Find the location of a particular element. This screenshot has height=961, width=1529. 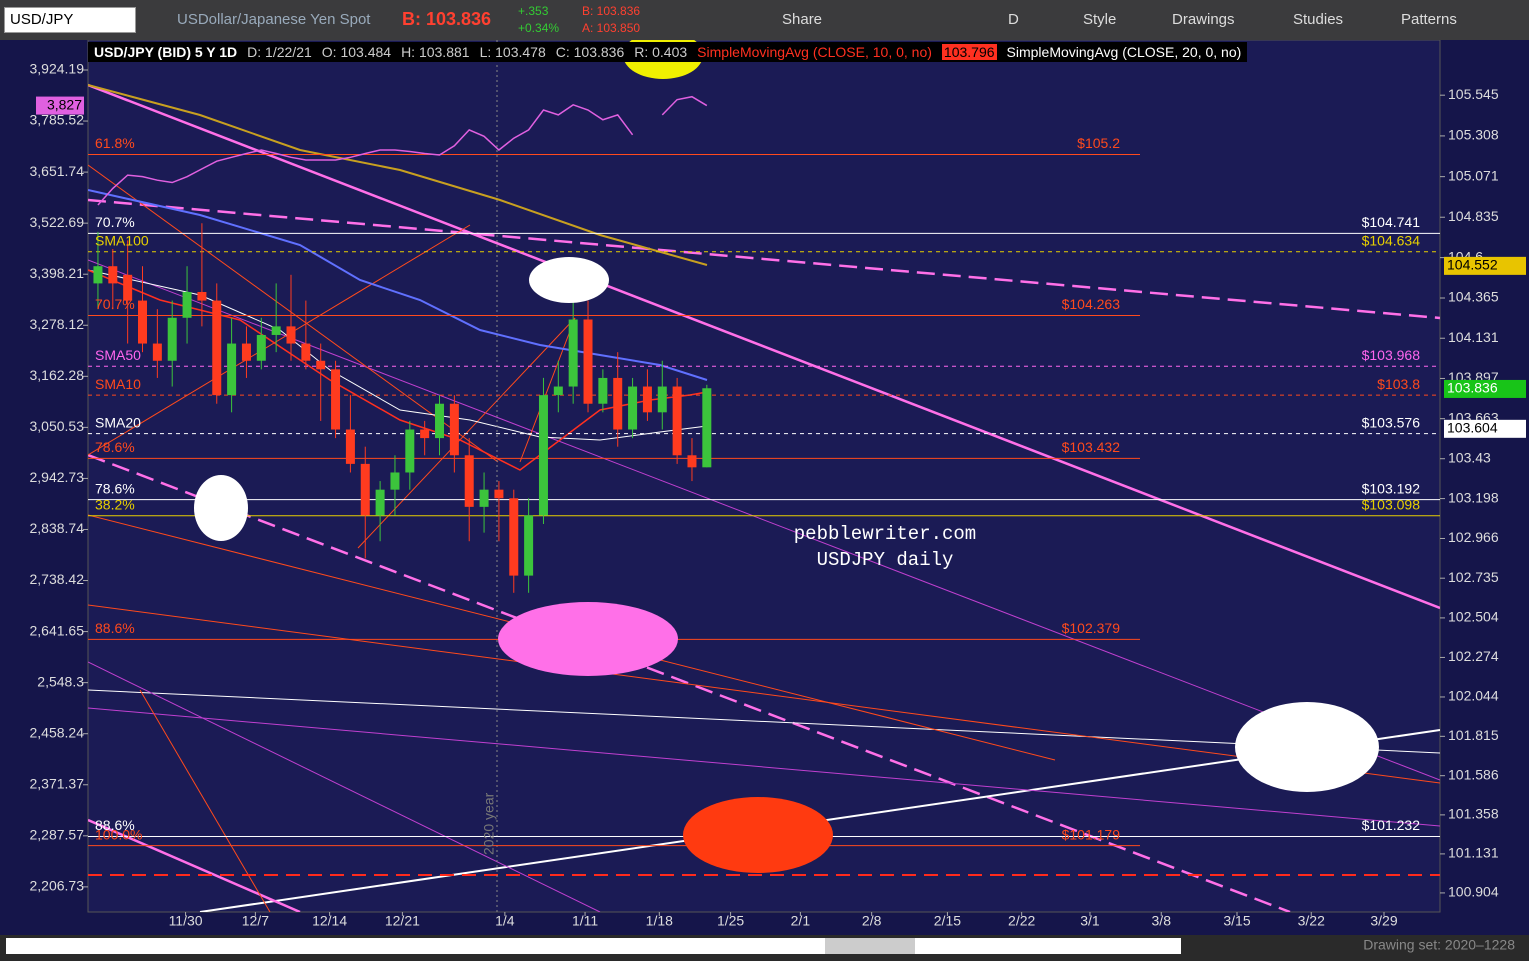

sma50-line is located at coordinates (398, 285).